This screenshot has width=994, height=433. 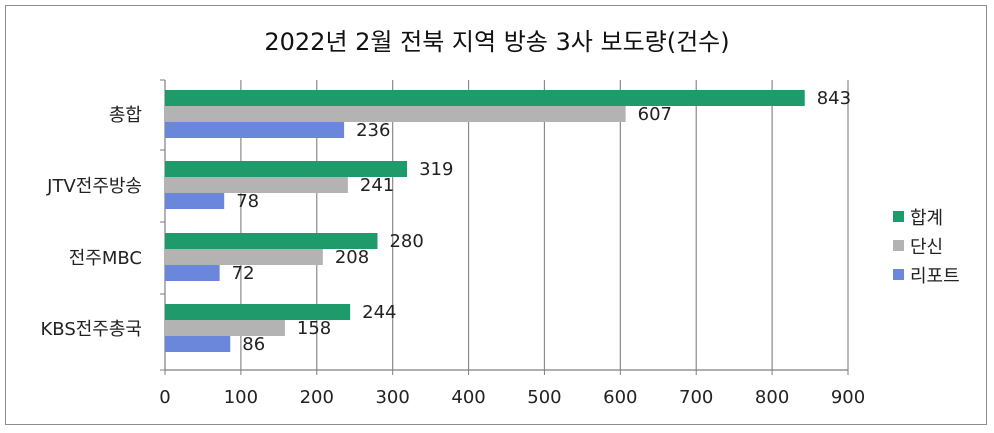 What do you see at coordinates (392, 397) in the screenshot?
I see `x-tick-label: 300` at bounding box center [392, 397].